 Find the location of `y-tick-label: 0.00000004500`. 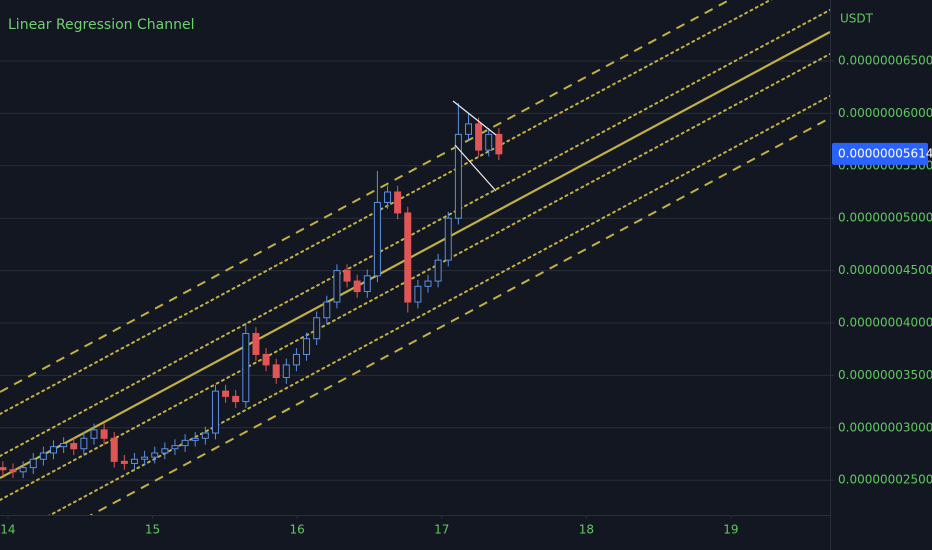

y-tick-label: 0.00000004500 is located at coordinates (885, 270).